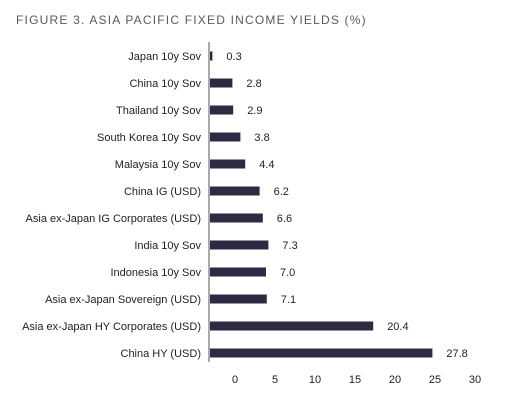  What do you see at coordinates (161, 354) in the screenshot?
I see `category-label: China HY (USD)` at bounding box center [161, 354].